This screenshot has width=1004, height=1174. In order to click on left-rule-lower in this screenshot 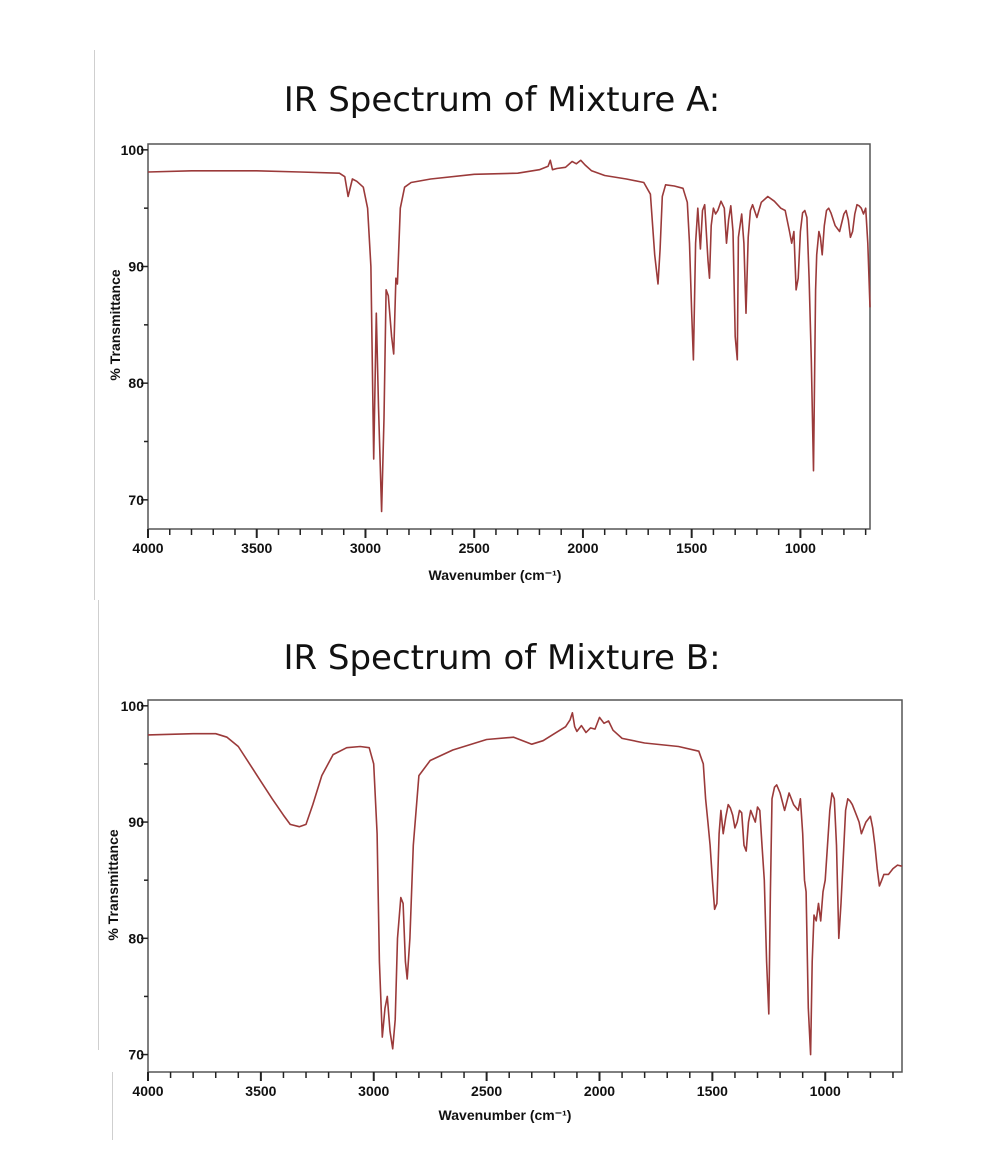, I will do `click(112, 1106)`.